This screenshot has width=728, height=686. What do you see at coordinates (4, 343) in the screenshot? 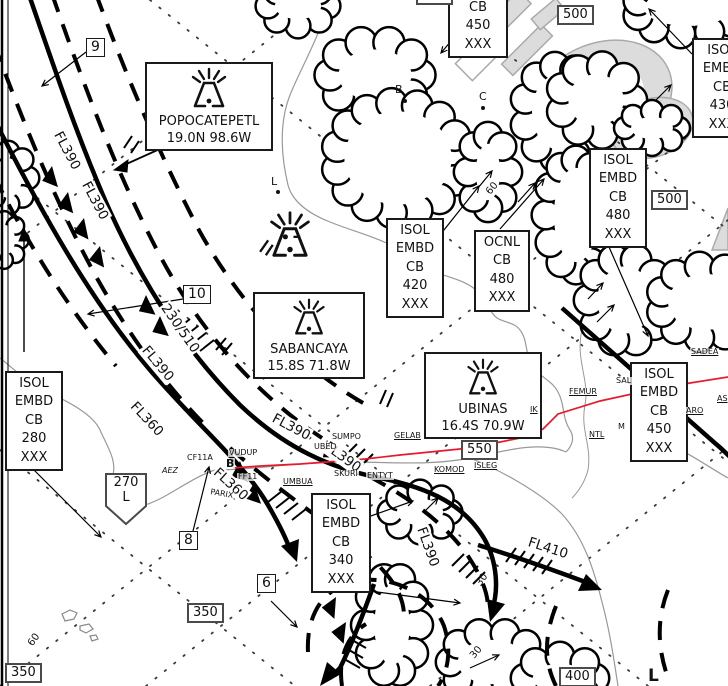
I see `chart-frame` at bounding box center [4, 343].